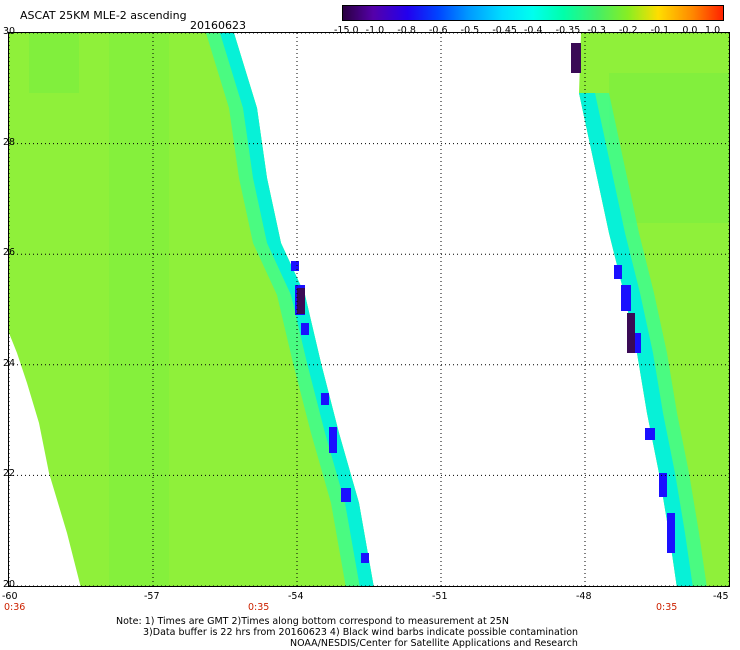 This screenshot has height=650, width=740. Describe the element at coordinates (9, 474) in the screenshot. I see `latitude-label: 22` at that location.